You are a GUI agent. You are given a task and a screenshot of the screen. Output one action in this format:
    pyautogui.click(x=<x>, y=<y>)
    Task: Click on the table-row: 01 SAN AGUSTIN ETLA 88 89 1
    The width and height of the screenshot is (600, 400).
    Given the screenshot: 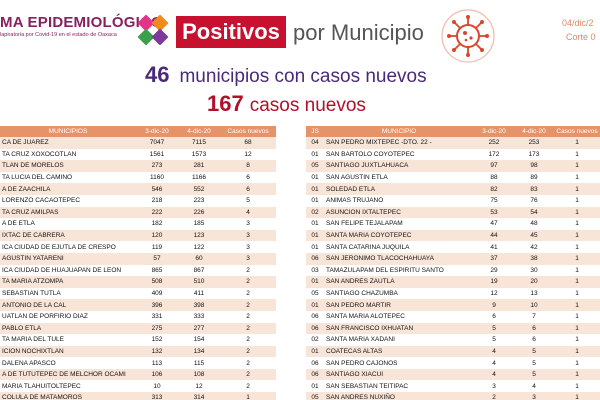 What is the action you would take?
    pyautogui.click(x=453, y=177)
    